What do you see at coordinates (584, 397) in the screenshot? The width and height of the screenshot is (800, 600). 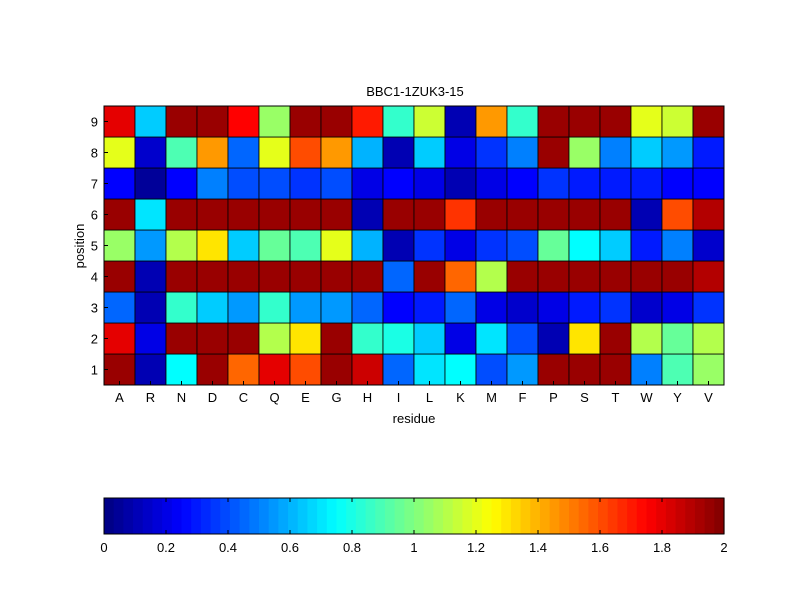 I see `x-tick-label: S` at bounding box center [584, 397].